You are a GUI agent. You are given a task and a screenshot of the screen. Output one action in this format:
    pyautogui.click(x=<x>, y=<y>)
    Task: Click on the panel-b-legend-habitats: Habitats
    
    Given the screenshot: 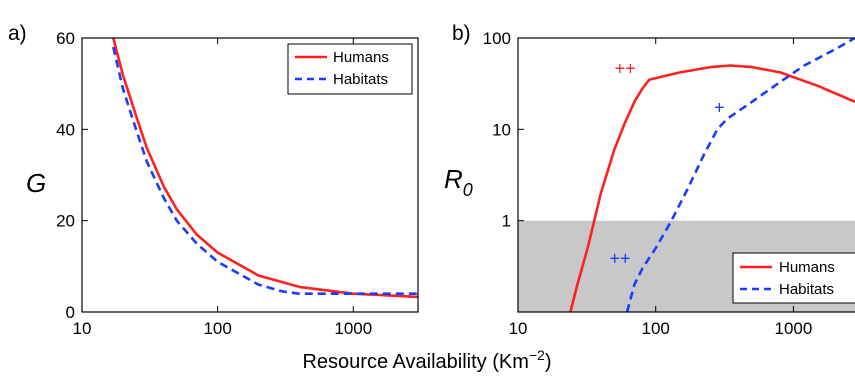 What is the action you would take?
    pyautogui.click(x=806, y=289)
    